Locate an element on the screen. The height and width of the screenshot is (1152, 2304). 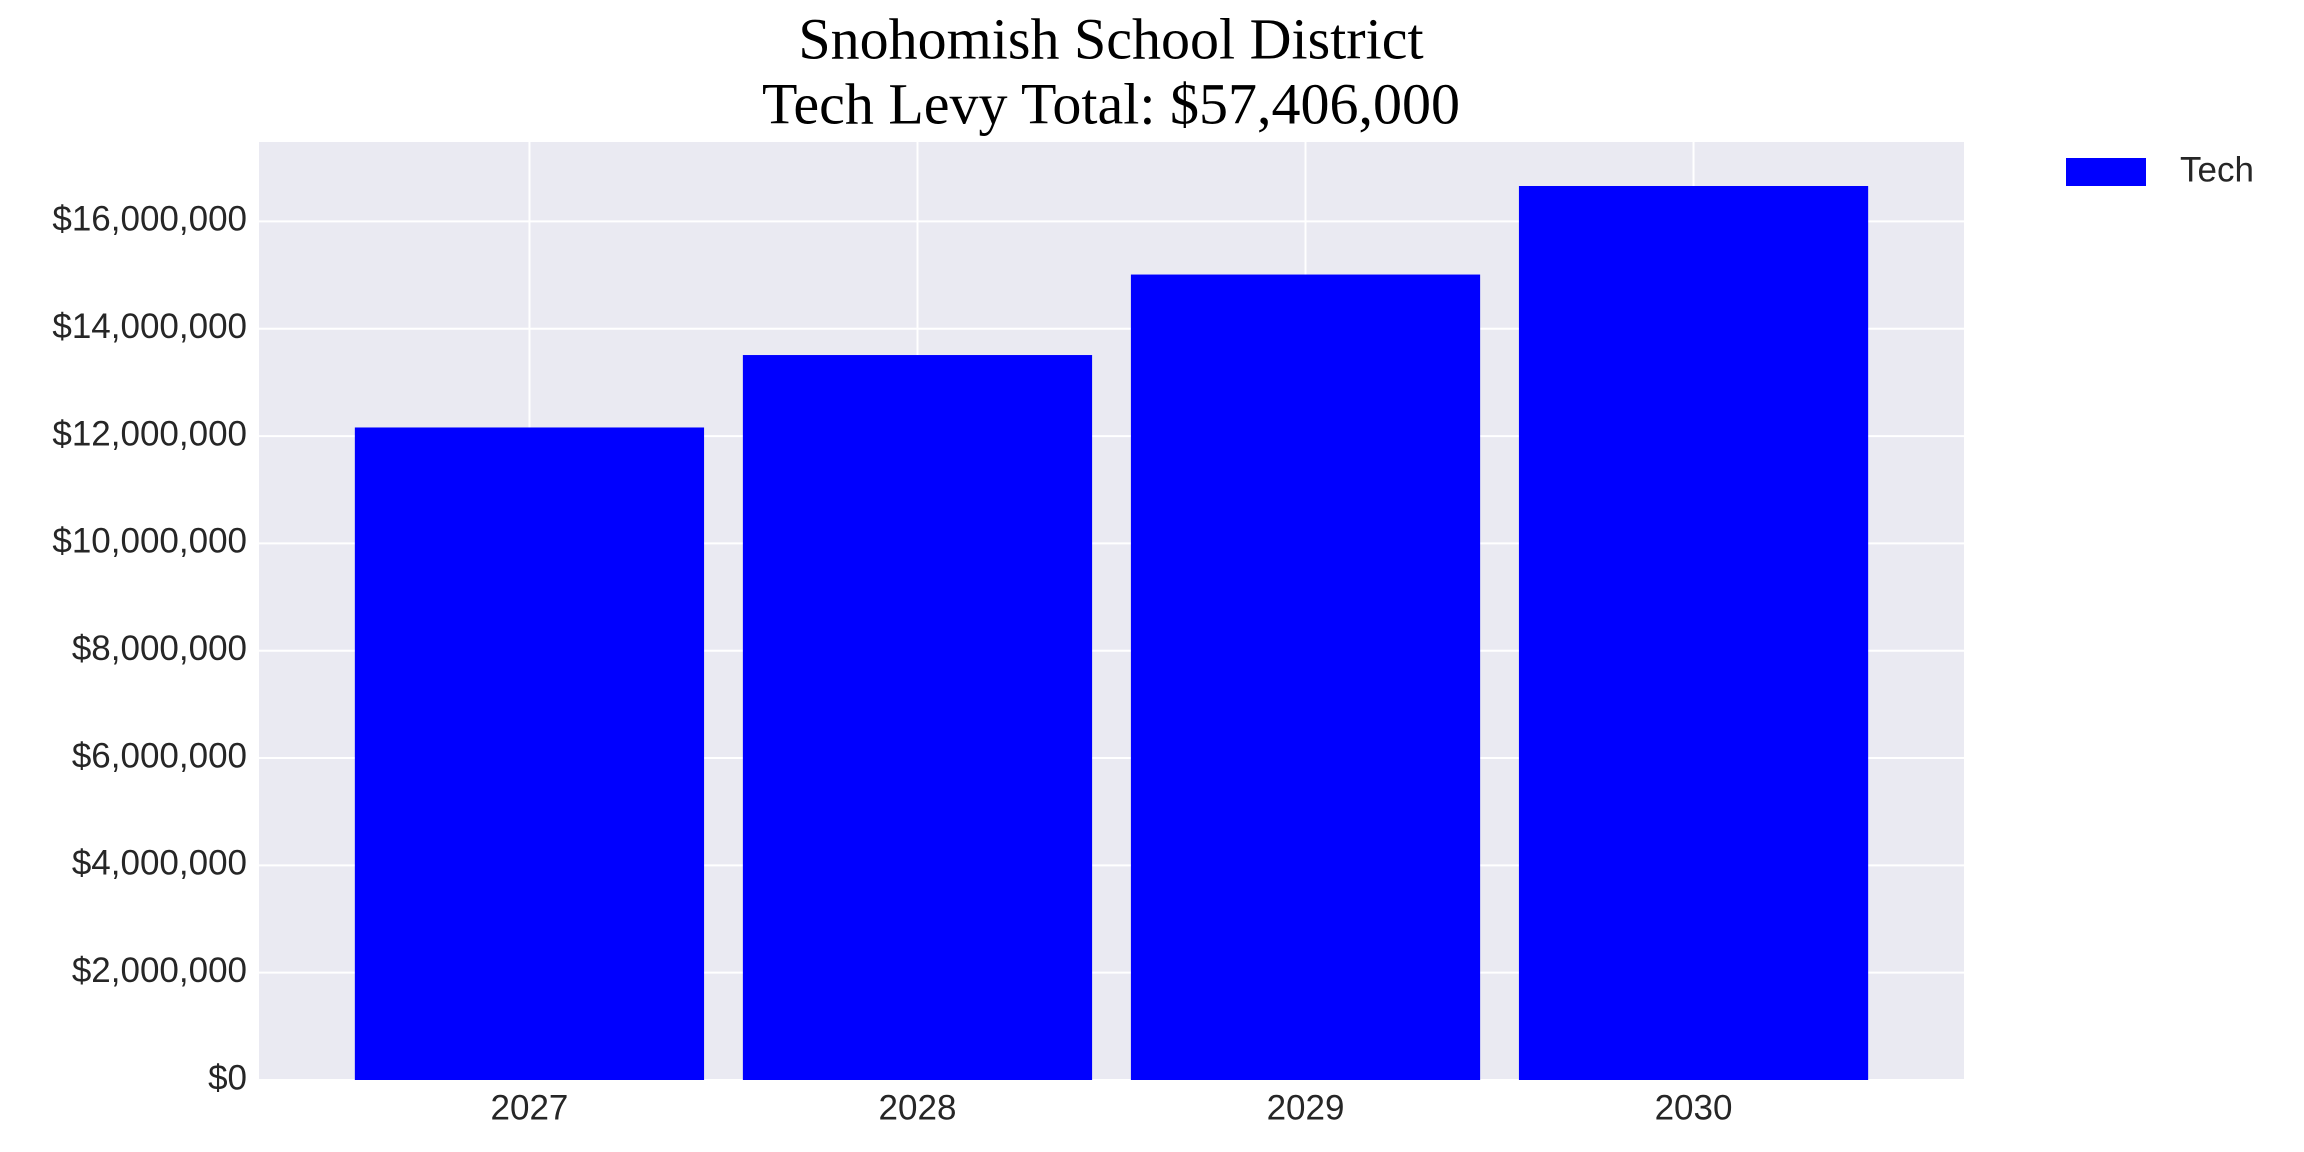
y-tick-label: $2,000,000 is located at coordinates (159, 970).